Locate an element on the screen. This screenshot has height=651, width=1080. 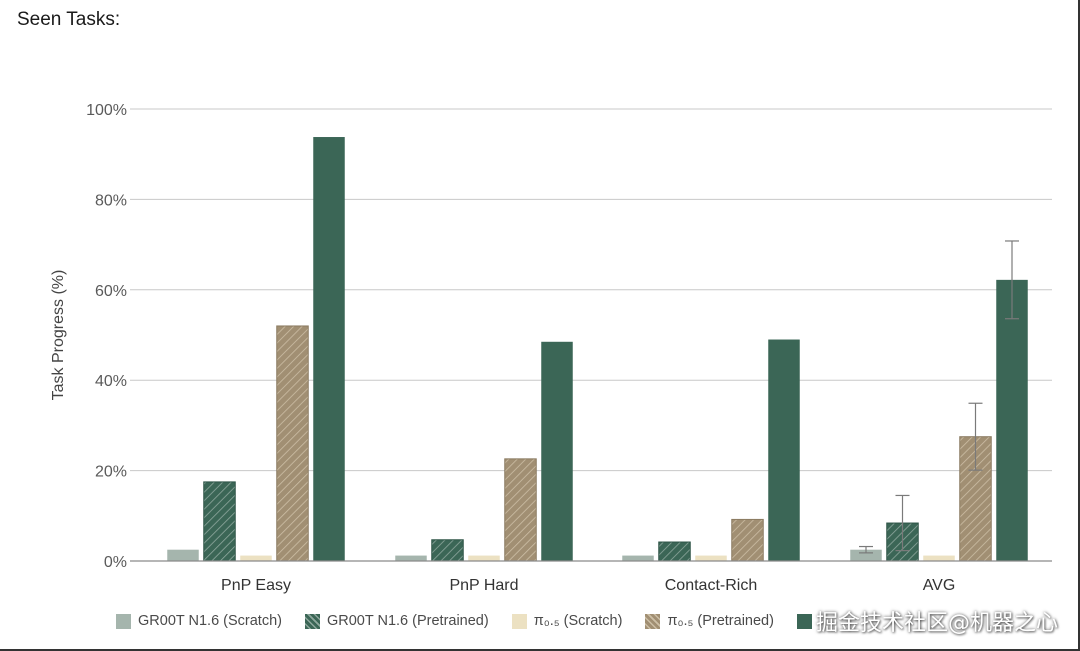
error-bars is located at coordinates (939, 397).